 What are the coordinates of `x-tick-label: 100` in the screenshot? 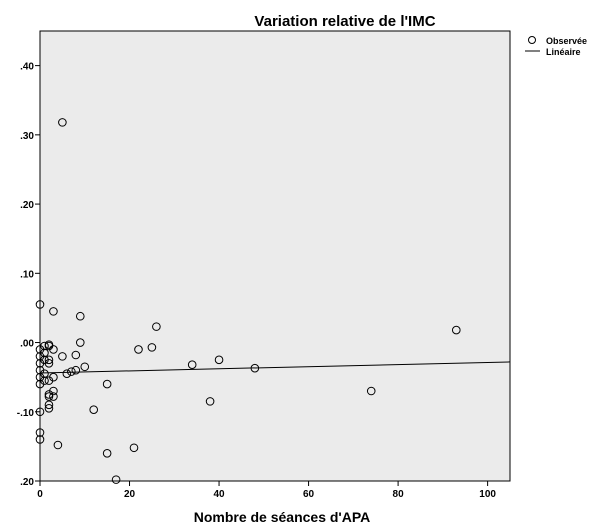 It's located at (487, 494).